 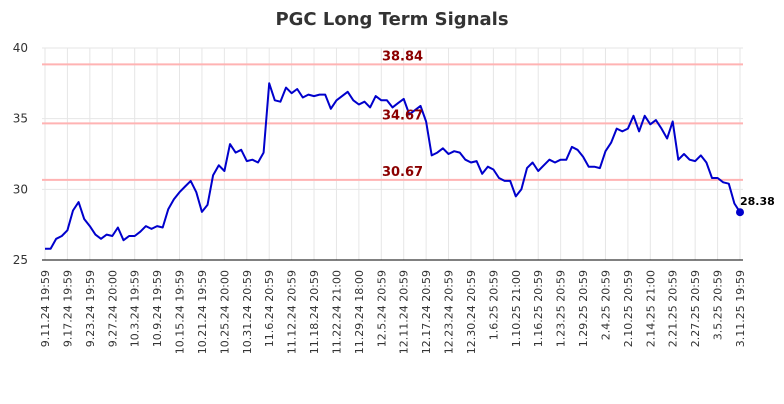 What do you see at coordinates (402, 56) in the screenshot?
I see `reference-line-label: 38.84` at bounding box center [402, 56].